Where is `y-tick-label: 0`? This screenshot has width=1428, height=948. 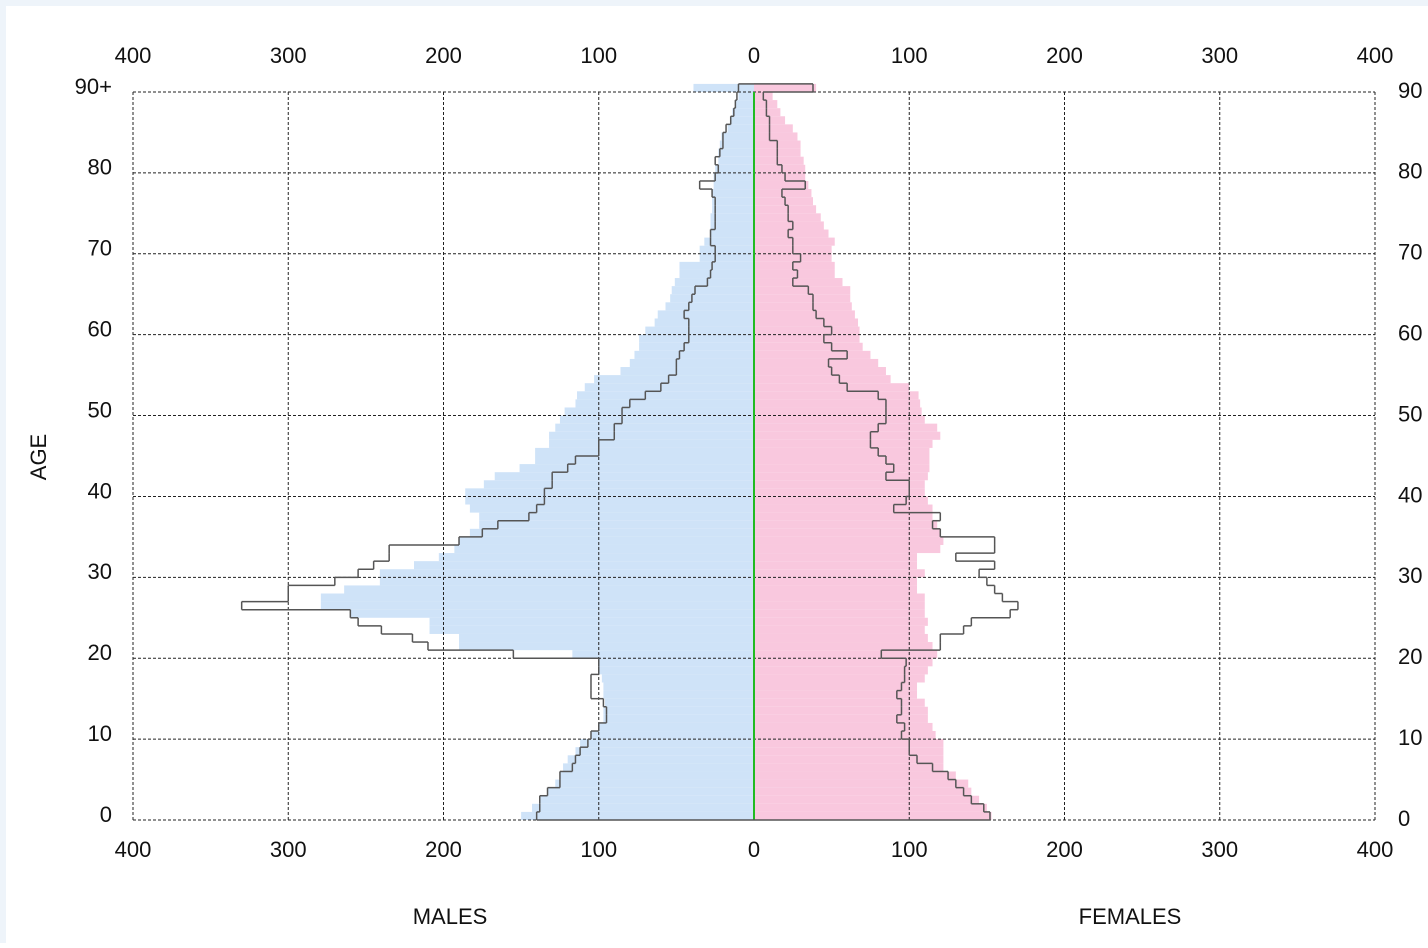 y-tick-label: 0 is located at coordinates (106, 814).